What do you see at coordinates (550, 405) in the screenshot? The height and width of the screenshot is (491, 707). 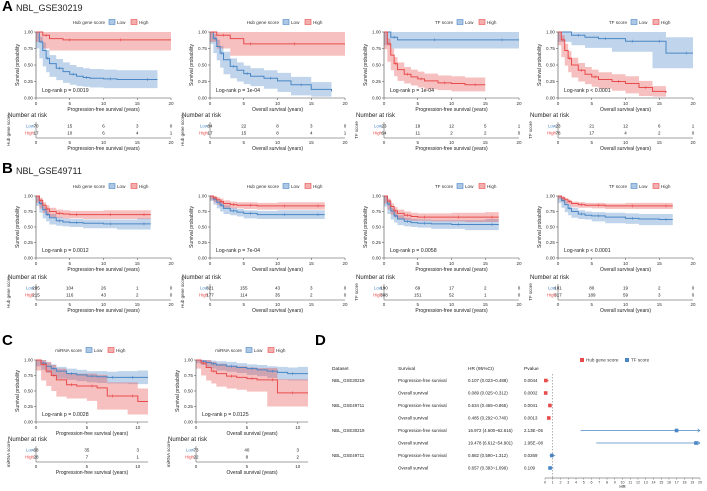 I see `forest-point` at bounding box center [550, 405].